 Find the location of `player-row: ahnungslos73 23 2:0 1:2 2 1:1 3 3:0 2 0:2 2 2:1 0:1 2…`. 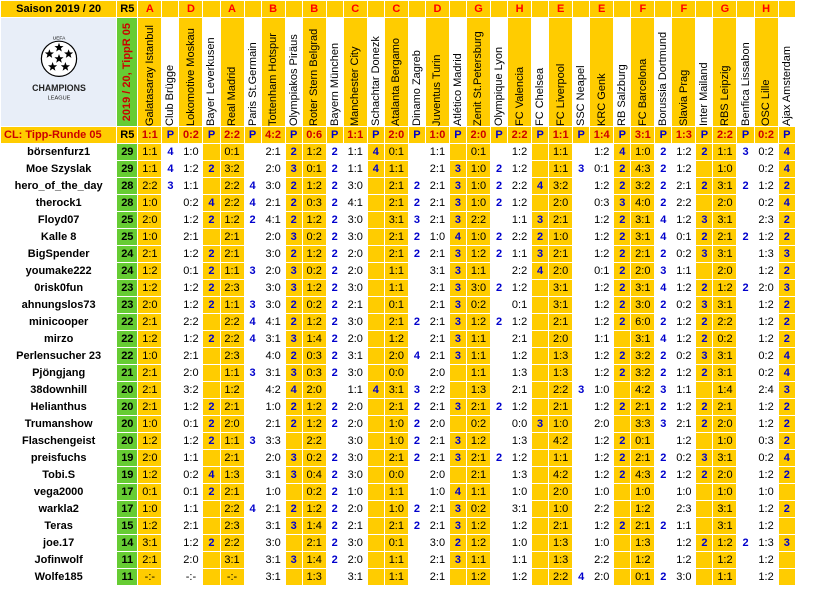

player-row: ahnungslos73 23 2:0 1:2 2 1:1 3 3:0 2 0:2 2 2:1 0:1 2… is located at coordinates (398, 305).